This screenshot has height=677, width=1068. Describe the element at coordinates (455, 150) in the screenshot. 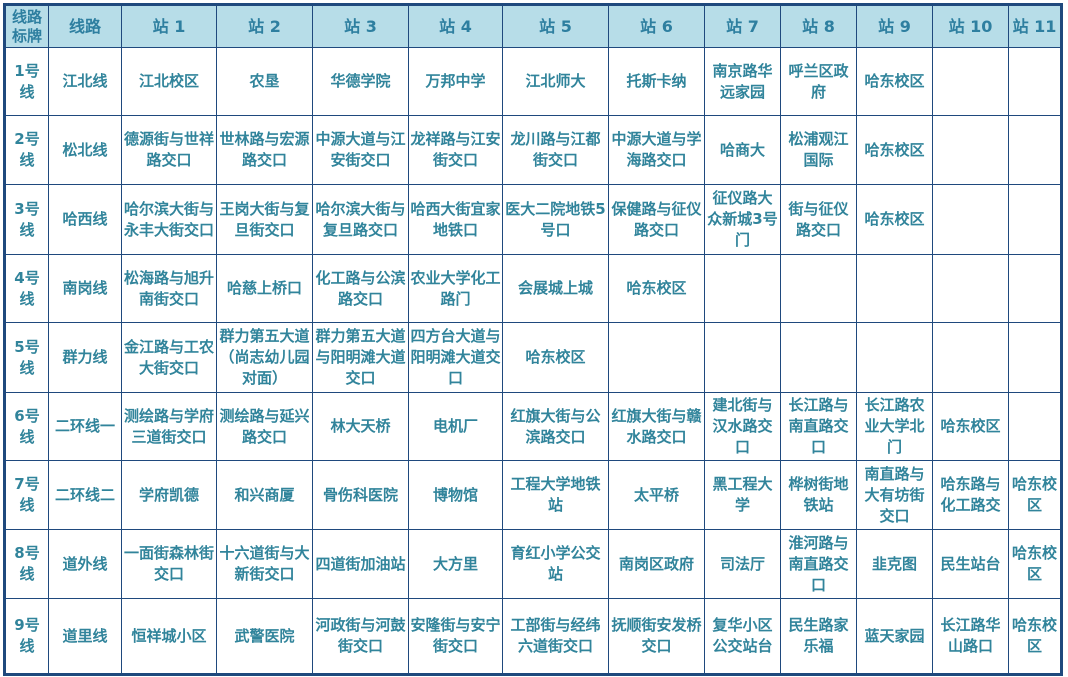

I see `stop-cell: 龙祥路与江安街交口` at that location.